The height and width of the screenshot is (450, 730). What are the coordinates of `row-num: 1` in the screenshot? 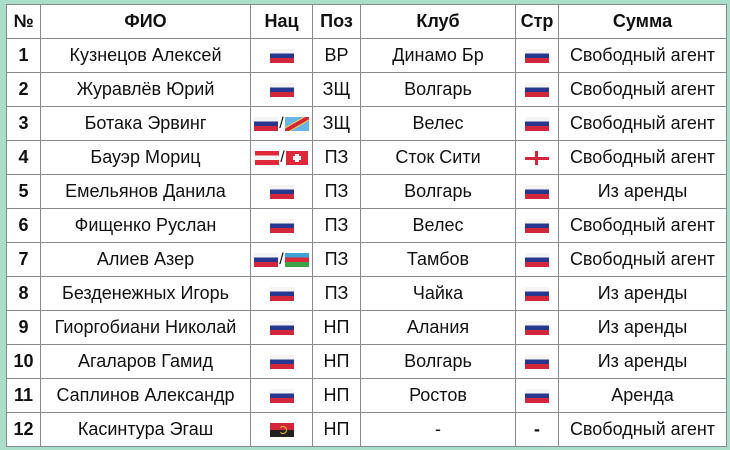 It's located at (23, 55).